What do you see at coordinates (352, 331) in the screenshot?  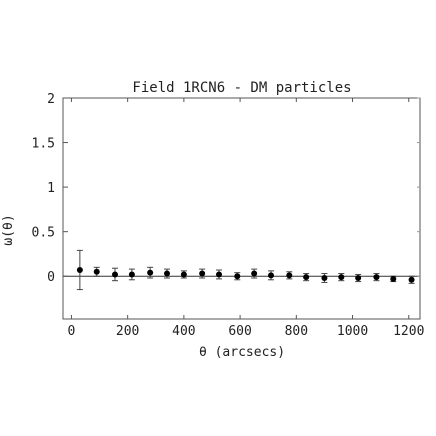 I see `x-tick-label: 1000` at bounding box center [352, 331].